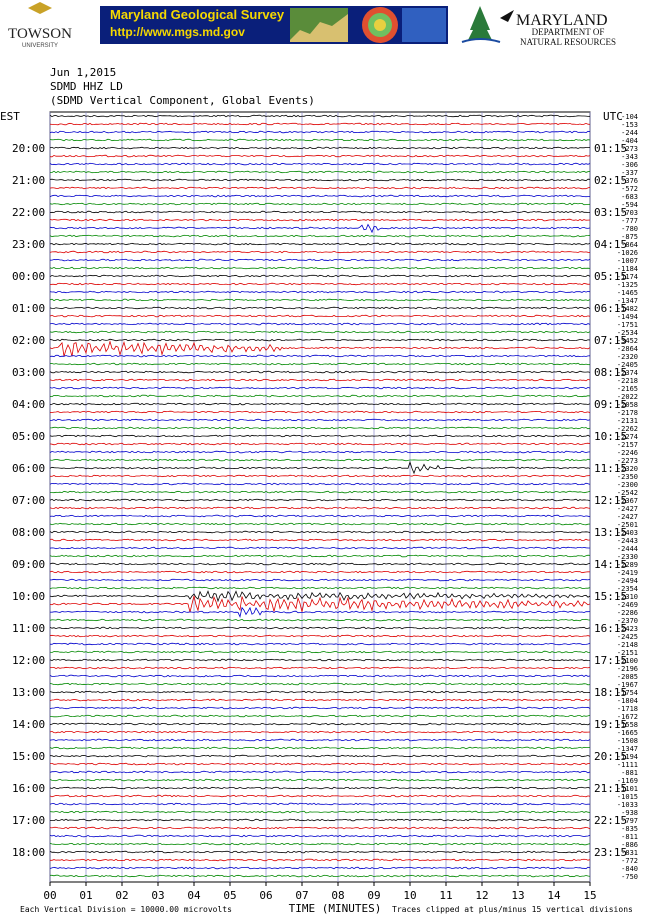  Describe the element at coordinates (445, 895) in the screenshot. I see `x-tick-label: 11` at that location.